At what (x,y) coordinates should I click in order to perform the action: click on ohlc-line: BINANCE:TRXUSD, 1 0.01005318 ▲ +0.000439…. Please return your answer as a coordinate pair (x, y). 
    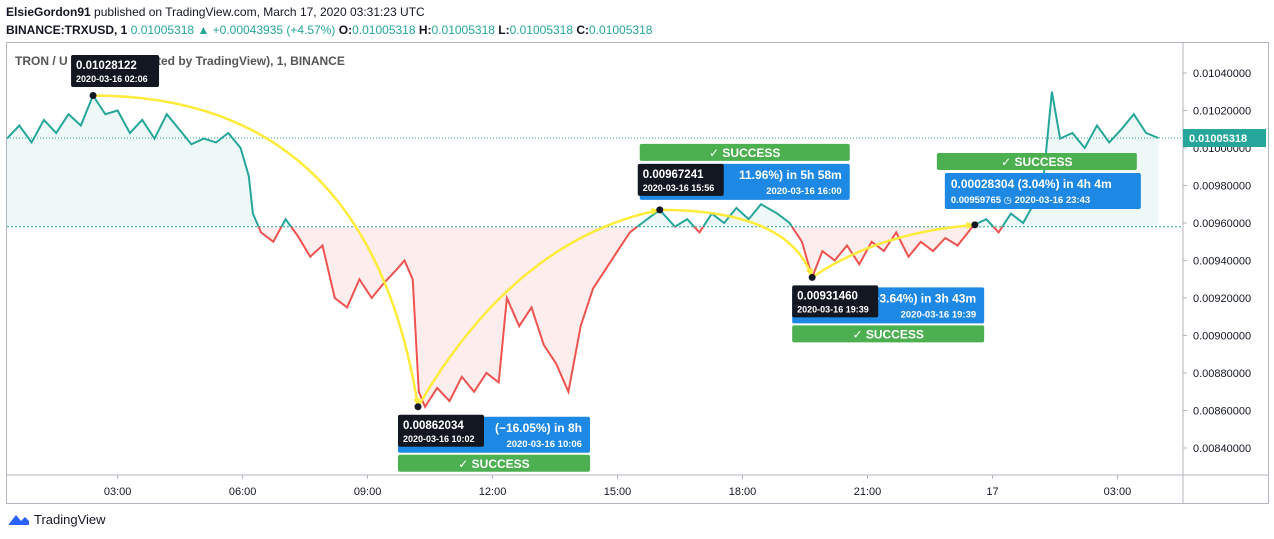
    Looking at the image, I should click on (329, 30).